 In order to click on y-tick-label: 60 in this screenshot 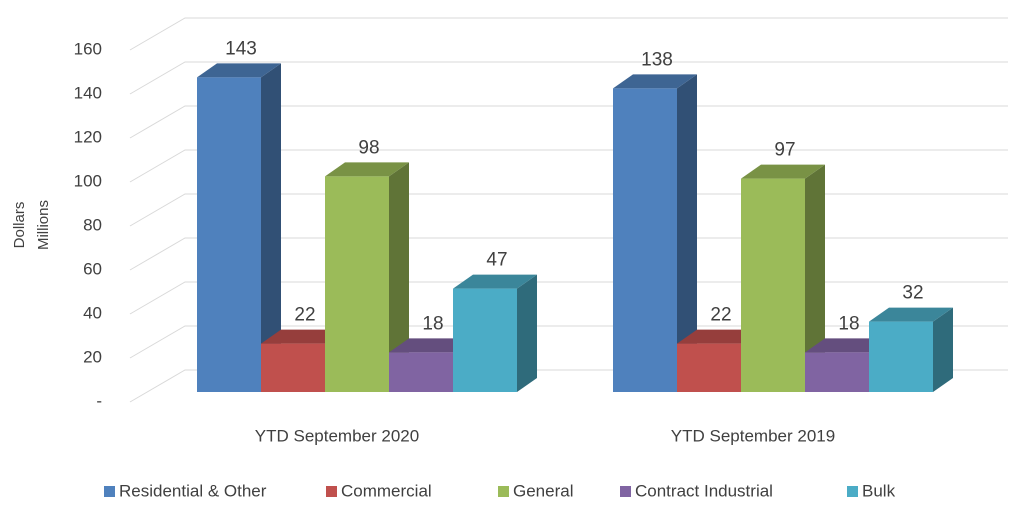, I will do `click(92, 268)`.